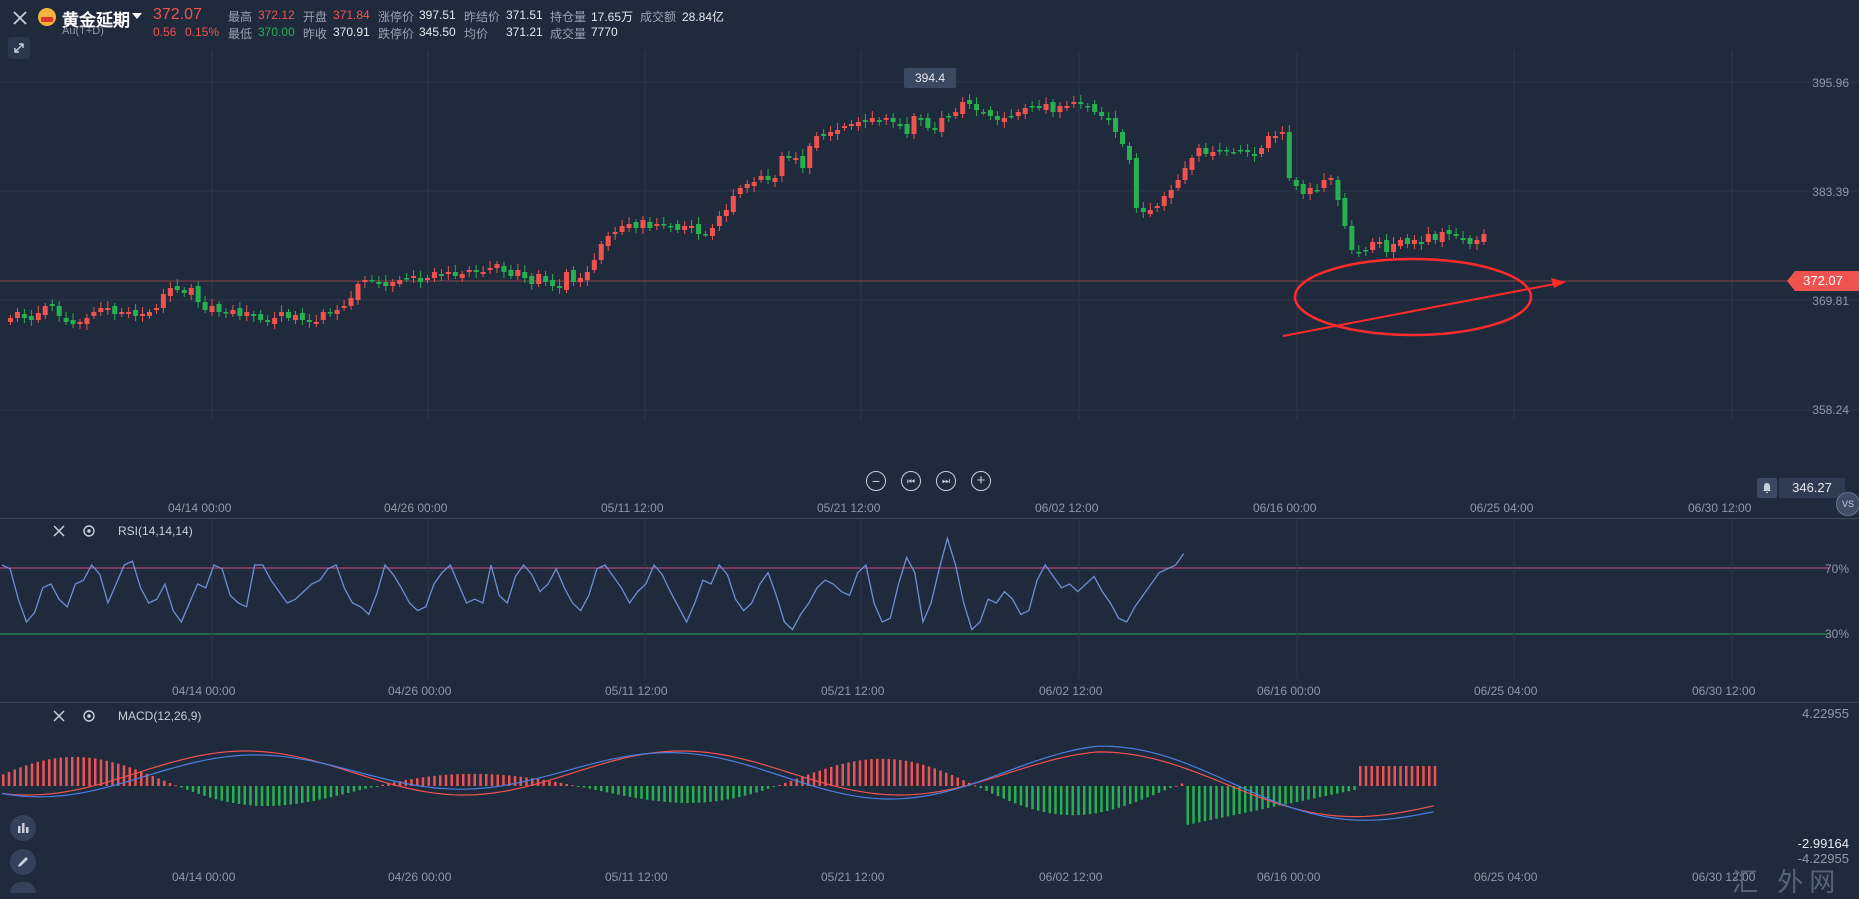  What do you see at coordinates (930, 78) in the screenshot?
I see `peak-label: 394.4` at bounding box center [930, 78].